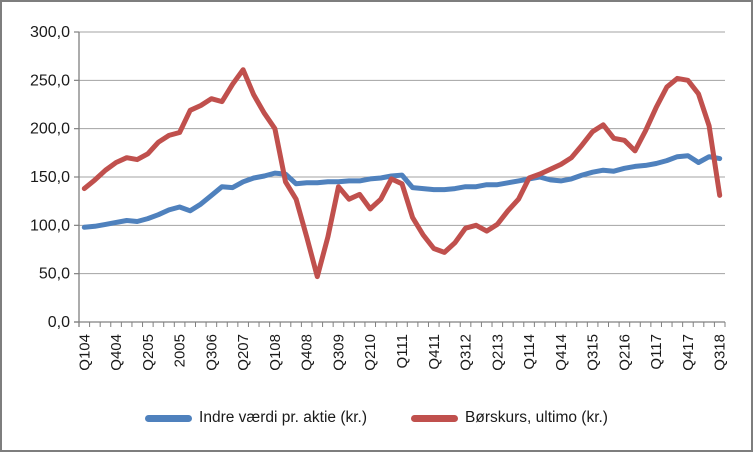  What do you see at coordinates (656, 352) in the screenshot?
I see `x-axis-label: Q117` at bounding box center [656, 352].